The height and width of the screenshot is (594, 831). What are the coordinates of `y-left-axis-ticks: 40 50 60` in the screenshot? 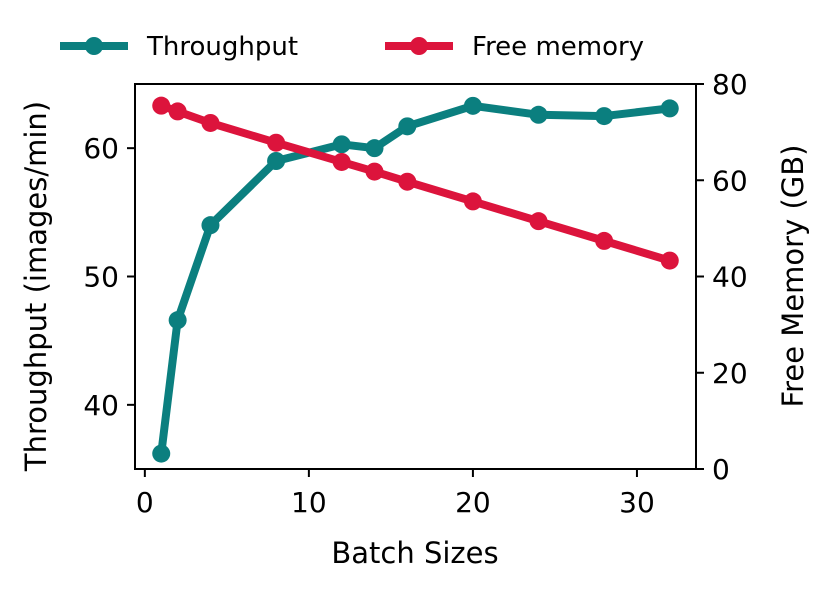 It's located at (109, 277).